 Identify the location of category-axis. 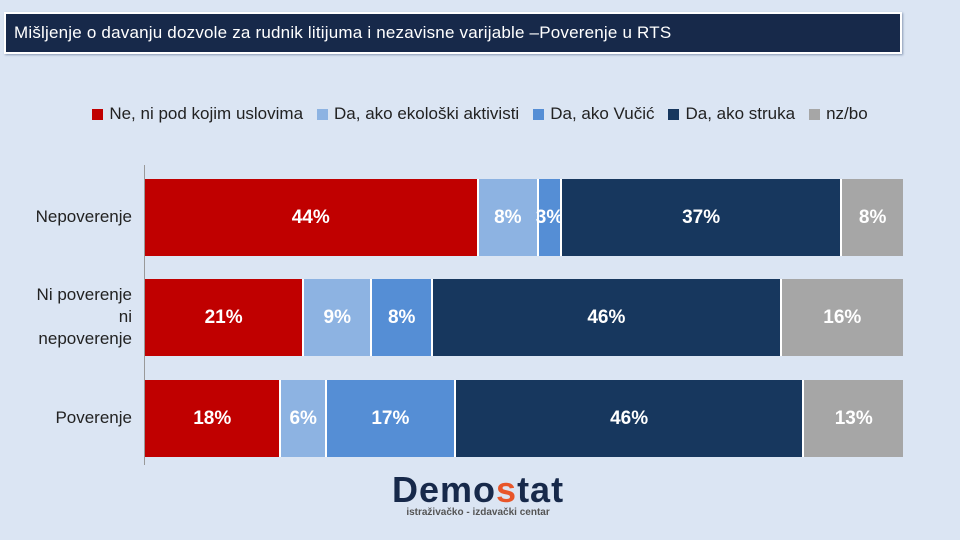
(144, 315).